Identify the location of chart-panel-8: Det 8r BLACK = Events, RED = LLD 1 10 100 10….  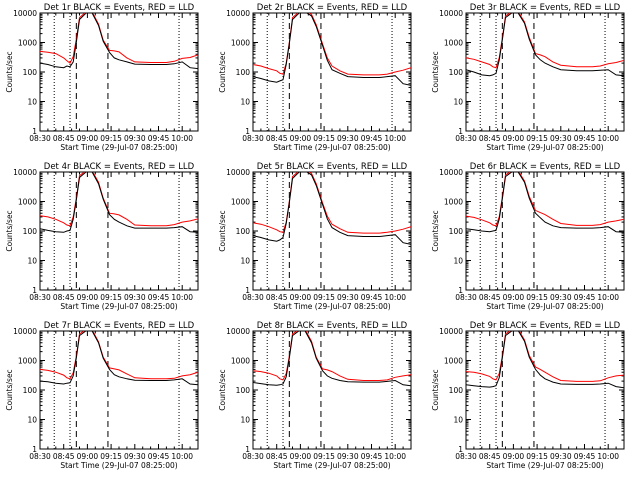
(315, 395).